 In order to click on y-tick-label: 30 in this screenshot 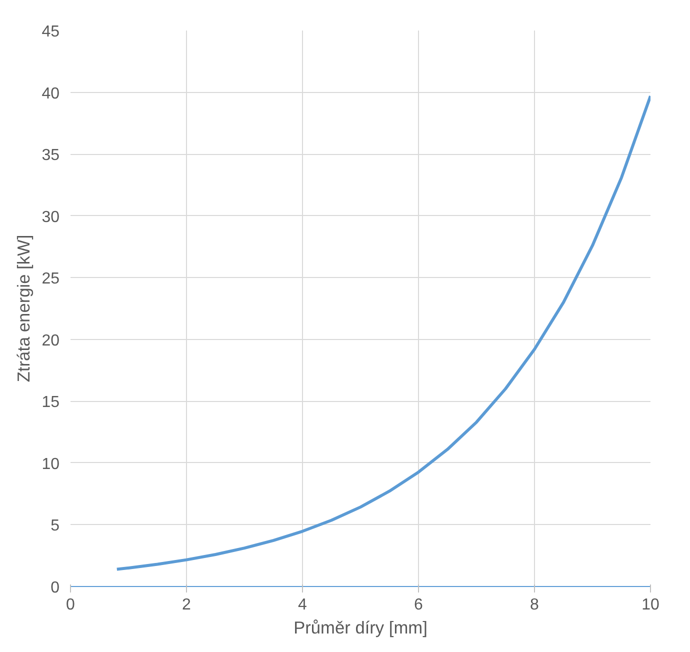, I will do `click(51, 217)`.